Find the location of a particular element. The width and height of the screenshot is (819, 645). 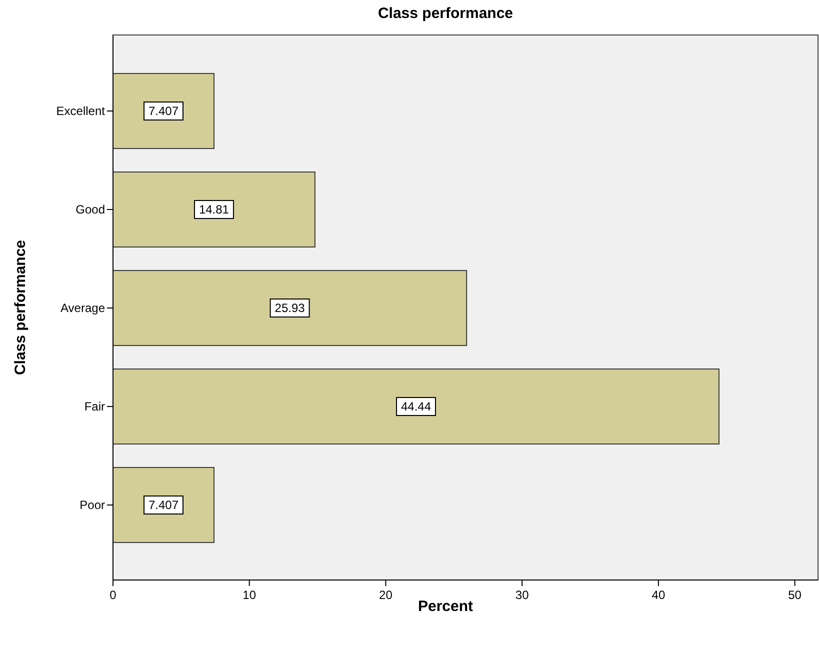

y-axis-title: Class performance is located at coordinates (20, 308).